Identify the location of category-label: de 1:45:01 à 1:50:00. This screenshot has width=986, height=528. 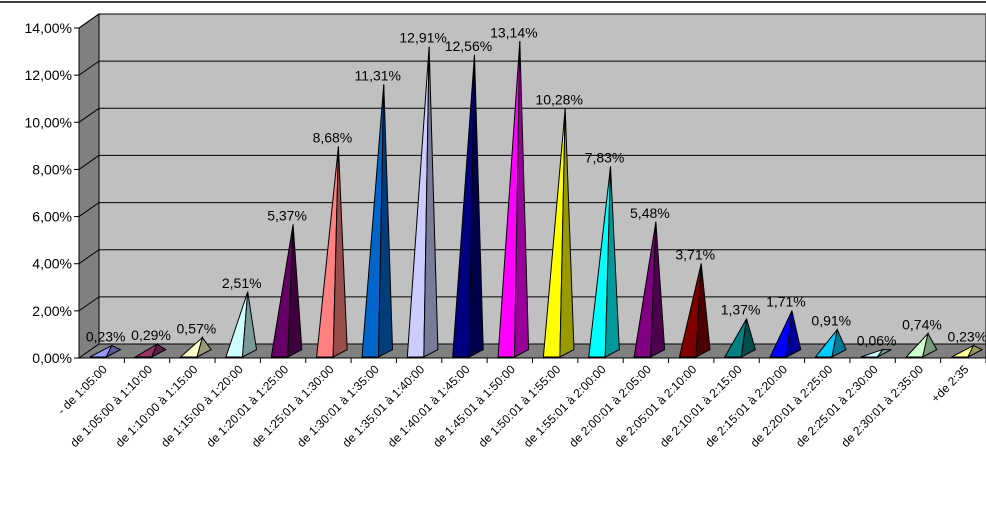
(474, 406).